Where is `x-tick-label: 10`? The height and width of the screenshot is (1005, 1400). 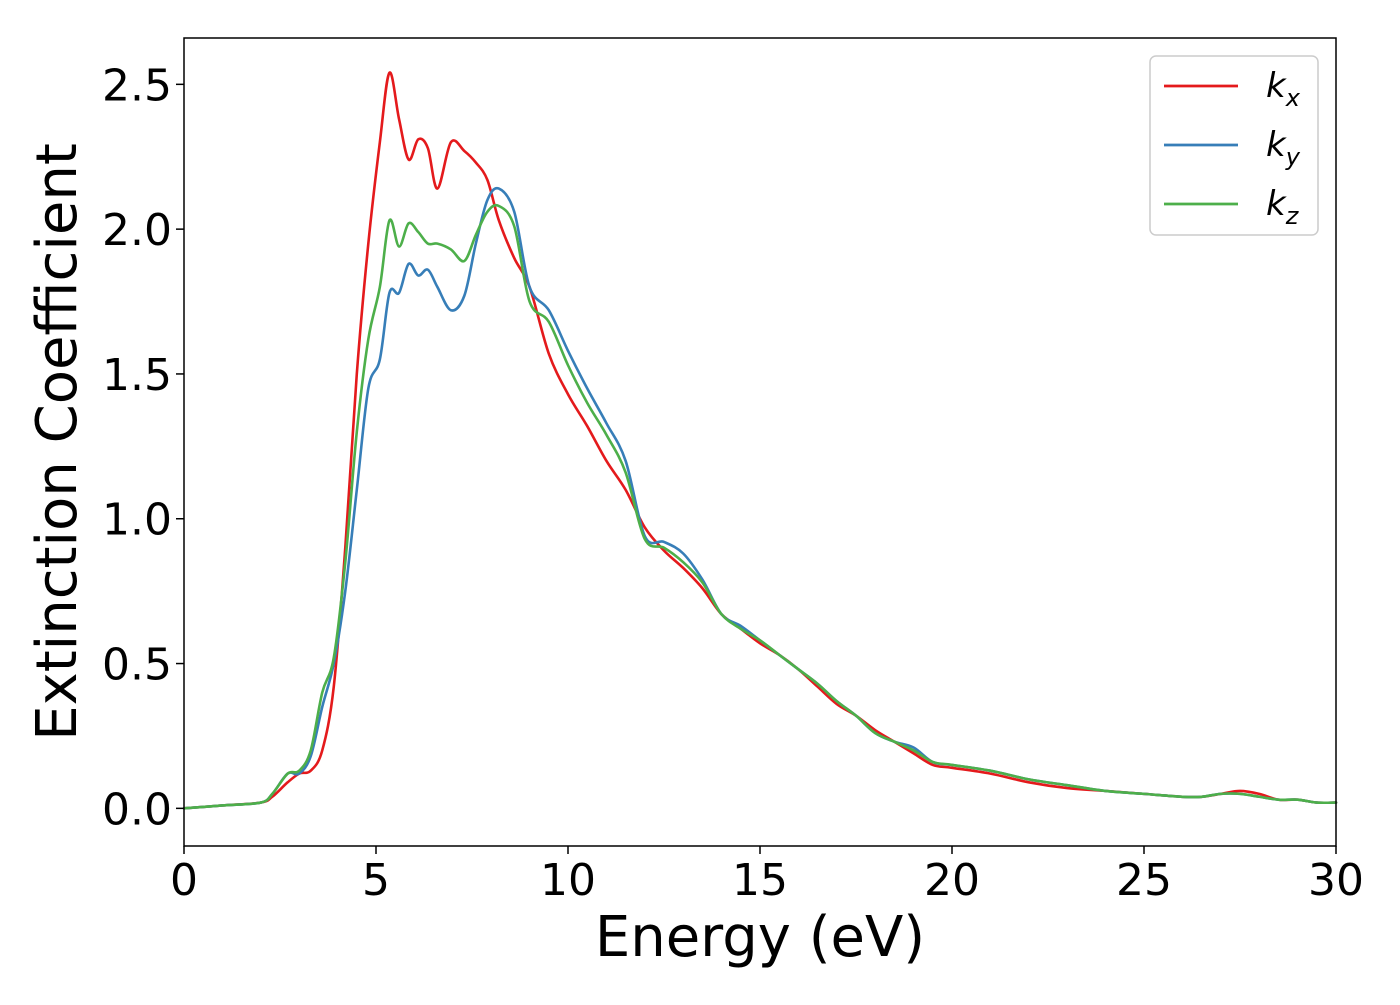
x-tick-label: 10 is located at coordinates (568, 880).